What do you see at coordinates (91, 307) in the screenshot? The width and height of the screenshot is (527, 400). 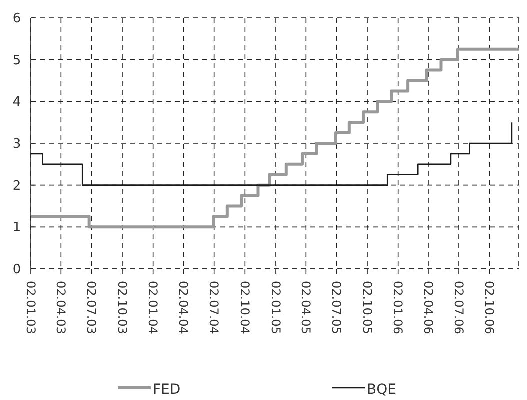 I see `x-tick-label: 02.07.03` at bounding box center [91, 307].